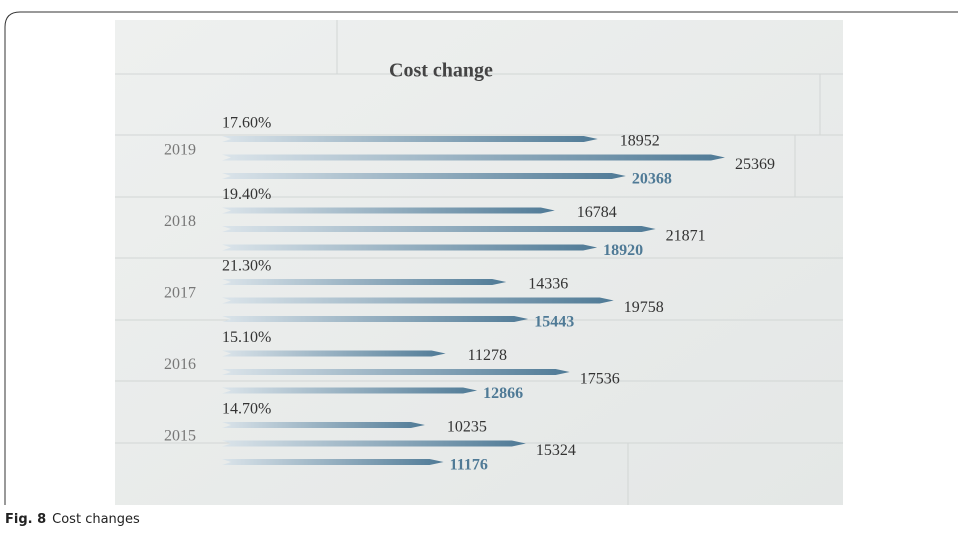 Image resolution: width=958 pixels, height=542 pixels. What do you see at coordinates (503, 393) in the screenshot?
I see `data-label: 12866` at bounding box center [503, 393].